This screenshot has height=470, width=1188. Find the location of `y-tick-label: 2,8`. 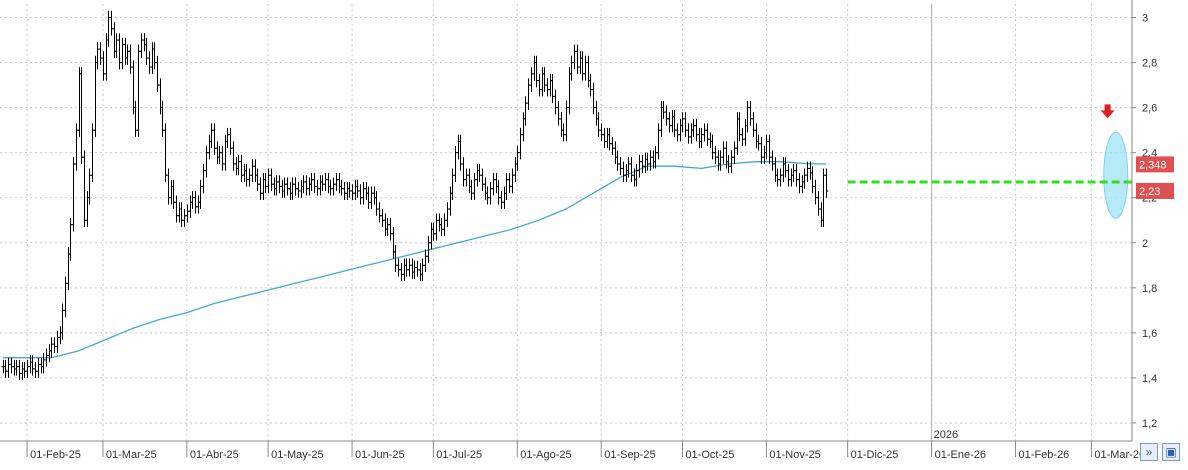

y-tick-label: 2,8 is located at coordinates (1149, 64).